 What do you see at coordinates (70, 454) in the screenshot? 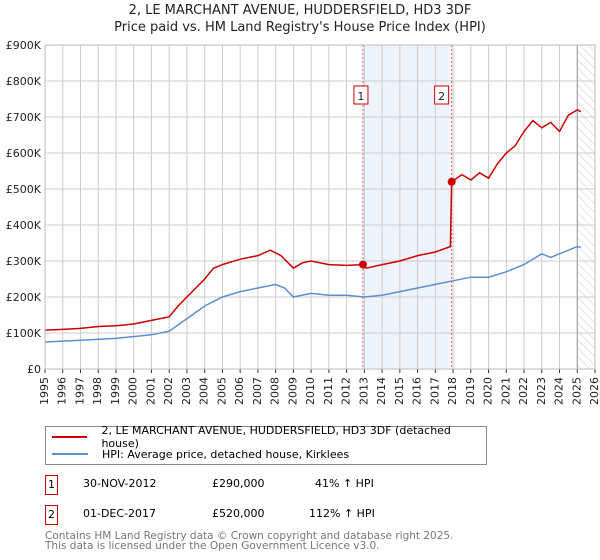
I see `legend-swatch-blue` at bounding box center [70, 454].